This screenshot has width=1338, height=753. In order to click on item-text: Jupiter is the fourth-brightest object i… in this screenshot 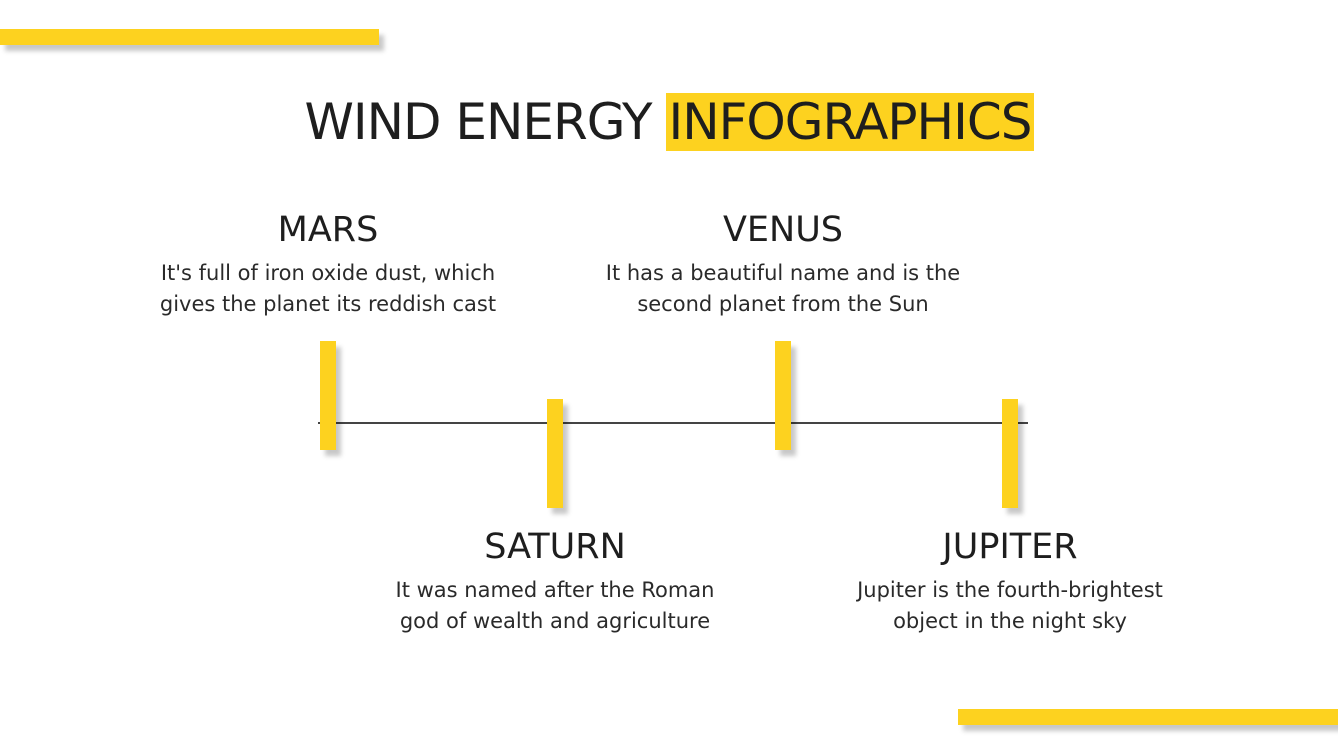, I will do `click(1010, 605)`.